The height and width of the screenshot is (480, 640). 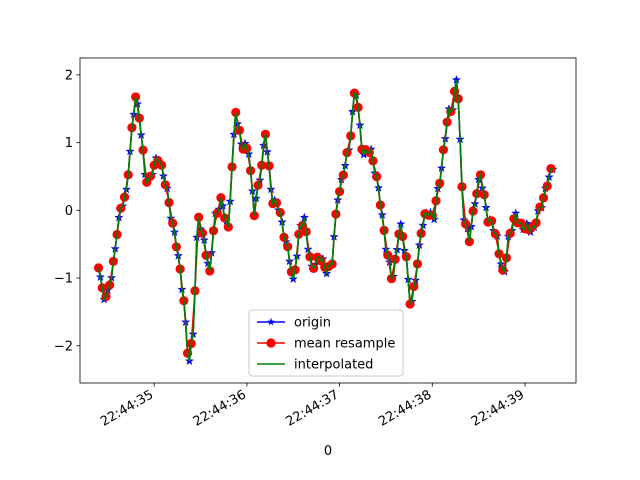 I want to click on y-tick-label: −1, so click(x=63, y=279).